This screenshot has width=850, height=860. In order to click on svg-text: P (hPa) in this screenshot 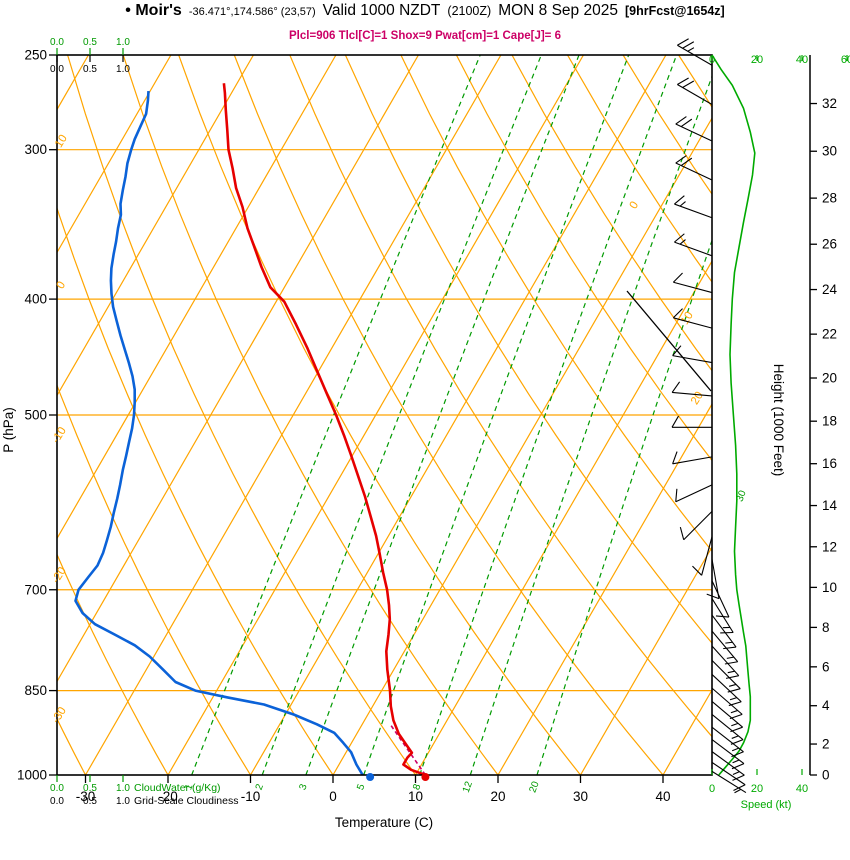, I will do `click(8, 430)`.